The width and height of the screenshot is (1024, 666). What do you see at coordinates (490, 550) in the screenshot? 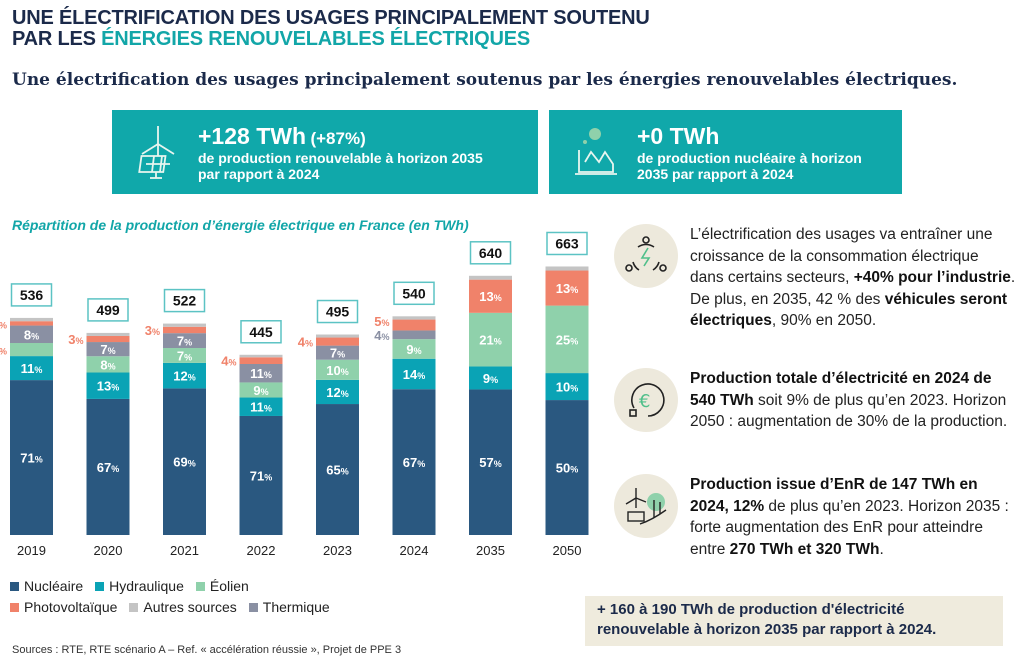
I see `x-tick-label: 2035` at bounding box center [490, 550].